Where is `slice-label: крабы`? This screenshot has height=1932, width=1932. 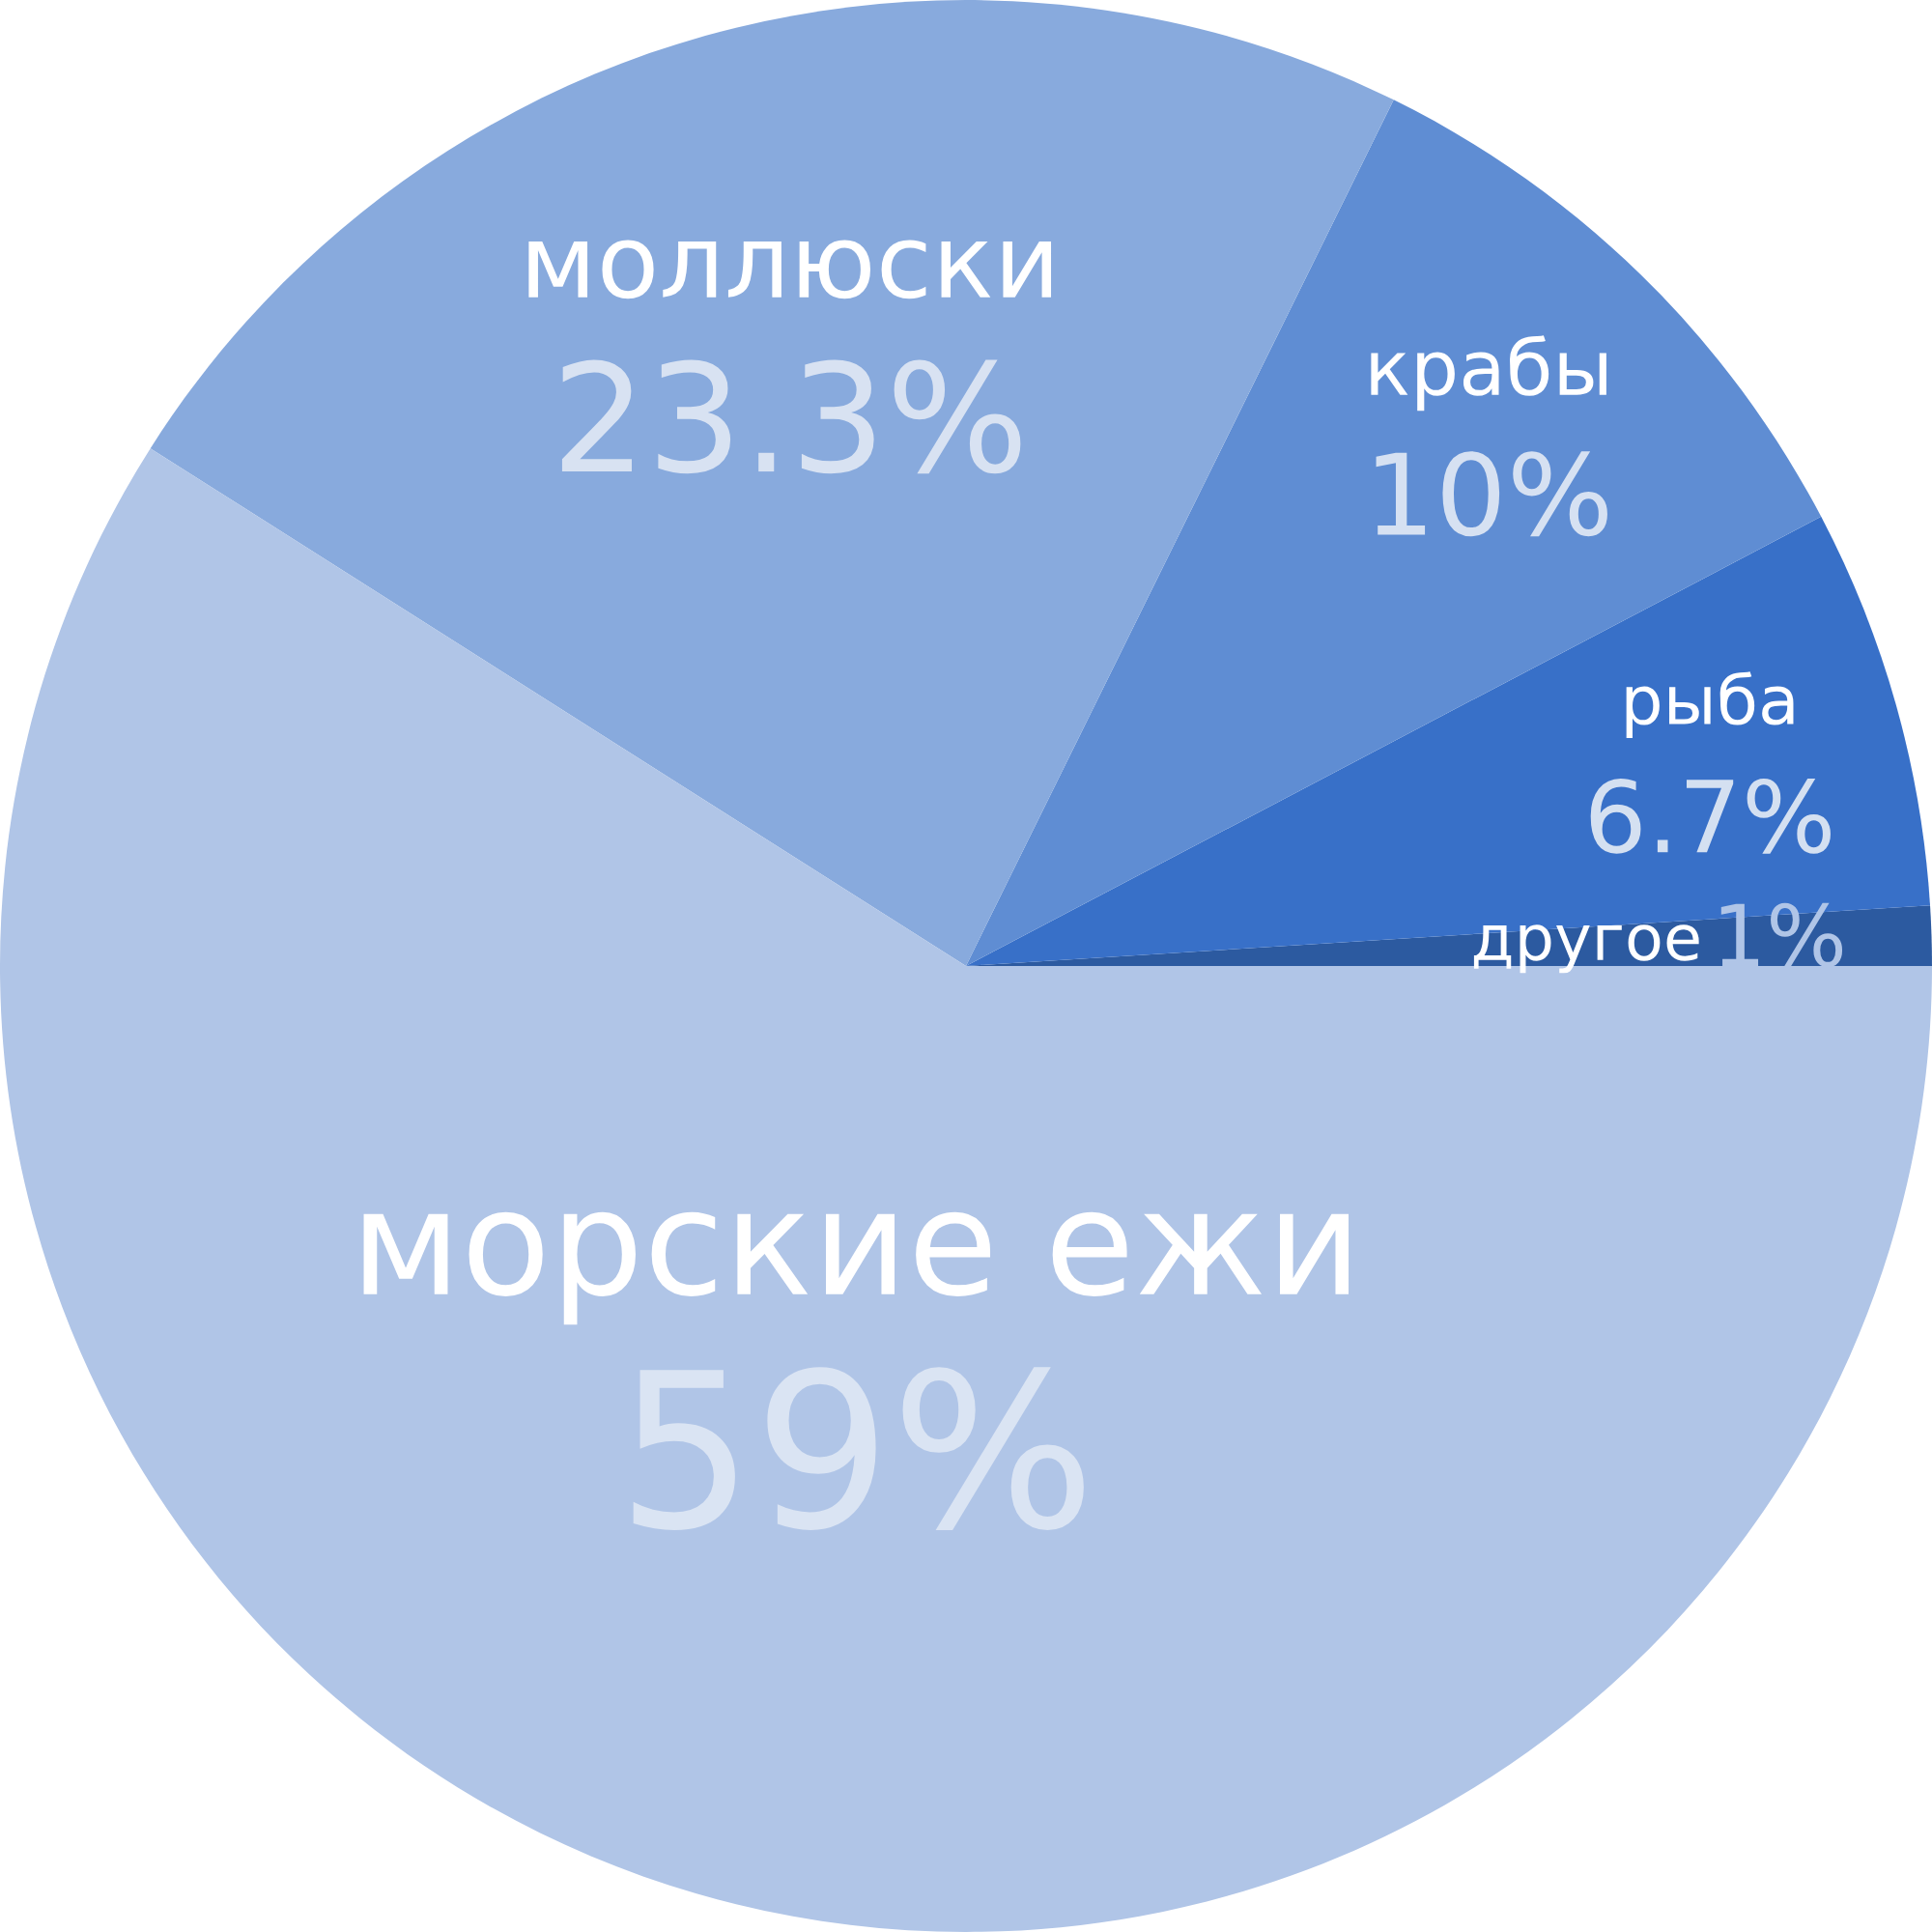 slice-label: крабы is located at coordinates (1488, 373).